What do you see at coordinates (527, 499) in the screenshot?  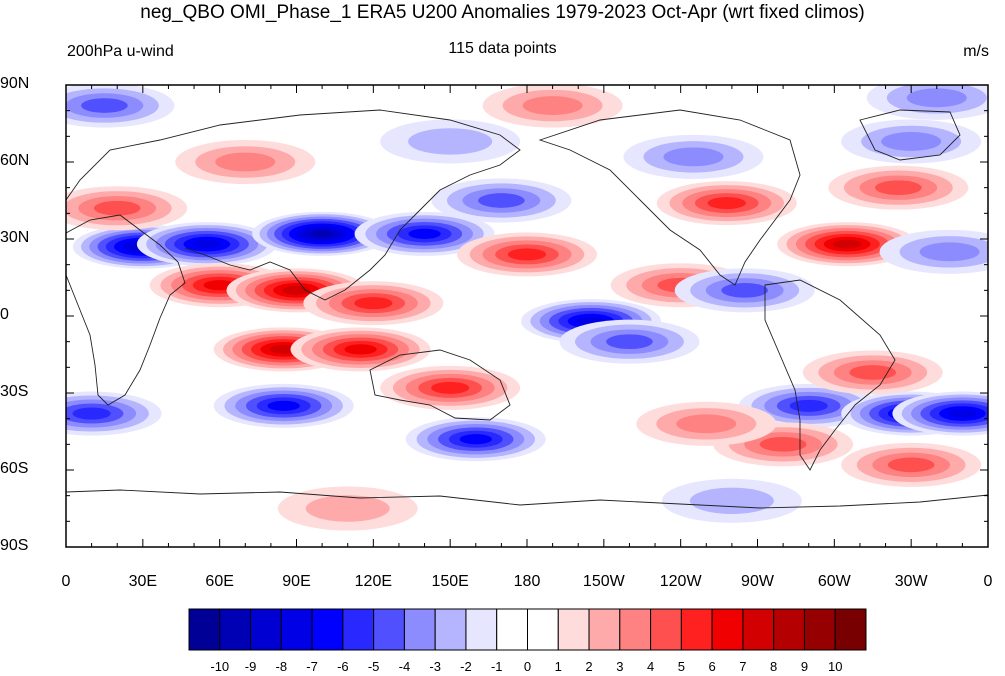 I see `coastline-antarctica` at bounding box center [527, 499].